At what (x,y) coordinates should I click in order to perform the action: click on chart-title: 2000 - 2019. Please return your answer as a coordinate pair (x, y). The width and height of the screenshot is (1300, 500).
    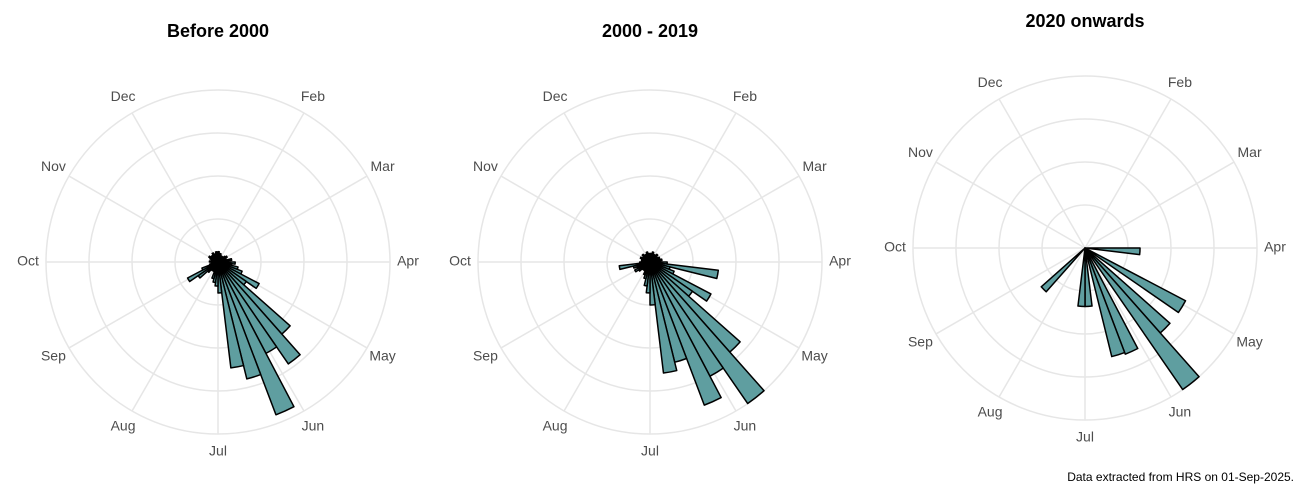
    Looking at the image, I should click on (650, 31).